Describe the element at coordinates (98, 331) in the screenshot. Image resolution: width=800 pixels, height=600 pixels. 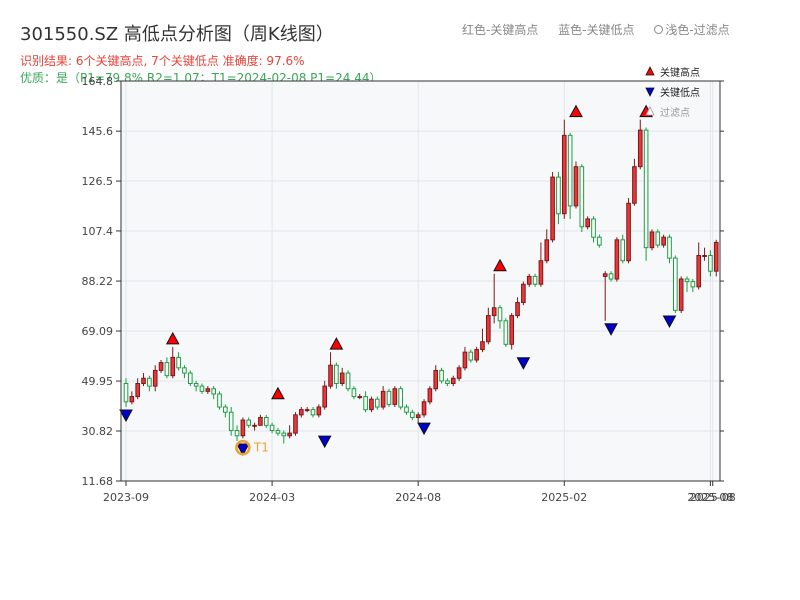
I see `y-tick-label: 69.09` at that location.